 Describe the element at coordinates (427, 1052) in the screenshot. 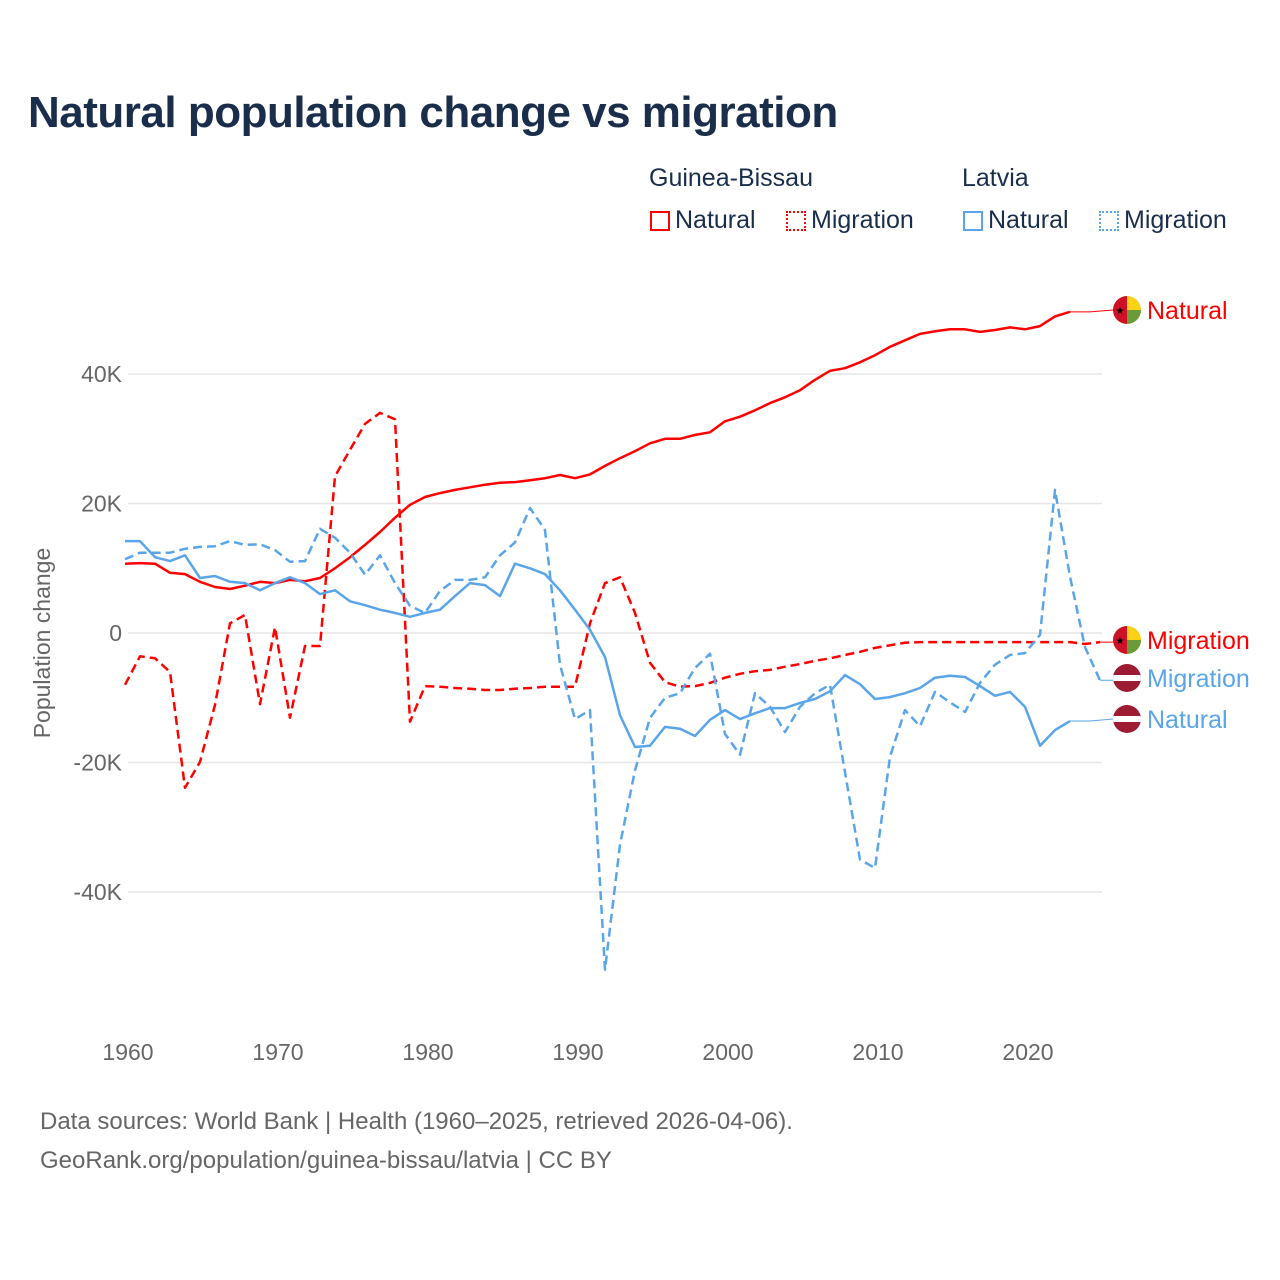

I see `x-tick-label: 1980` at that location.